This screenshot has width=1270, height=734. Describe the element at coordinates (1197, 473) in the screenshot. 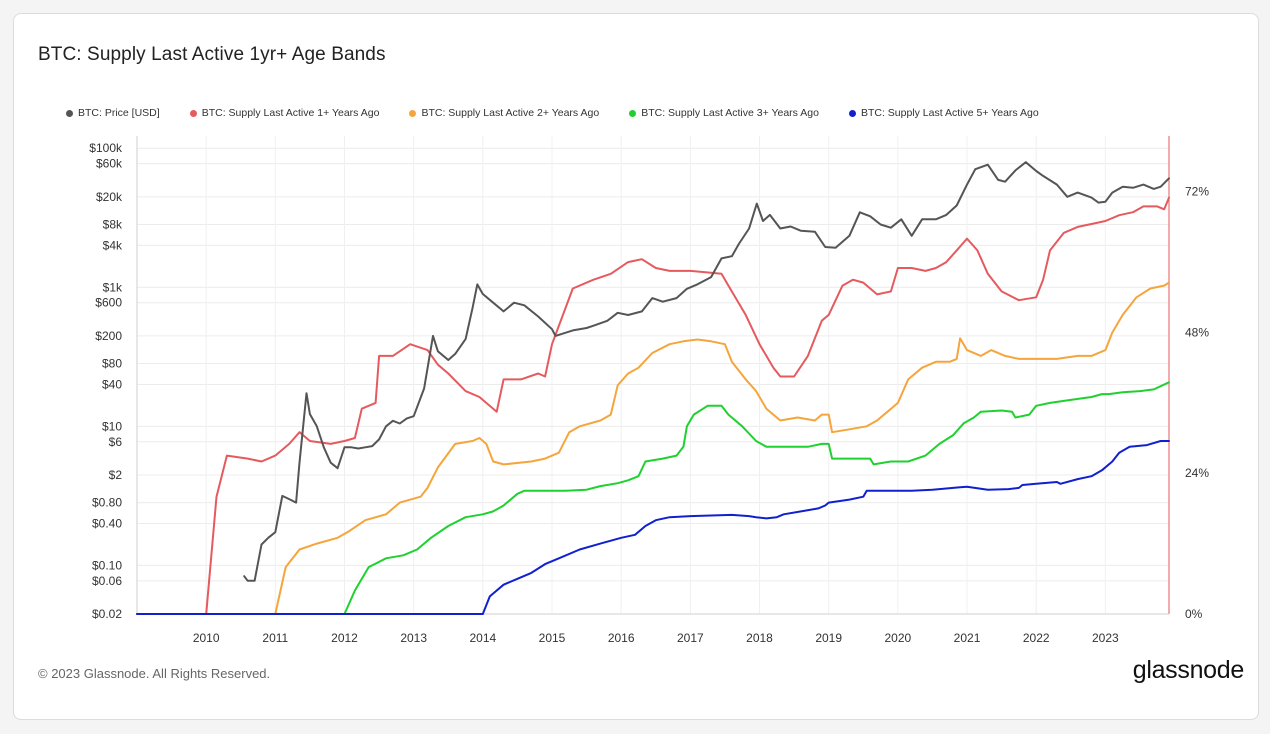

I see `y-right-tick-label: 24%` at that location.